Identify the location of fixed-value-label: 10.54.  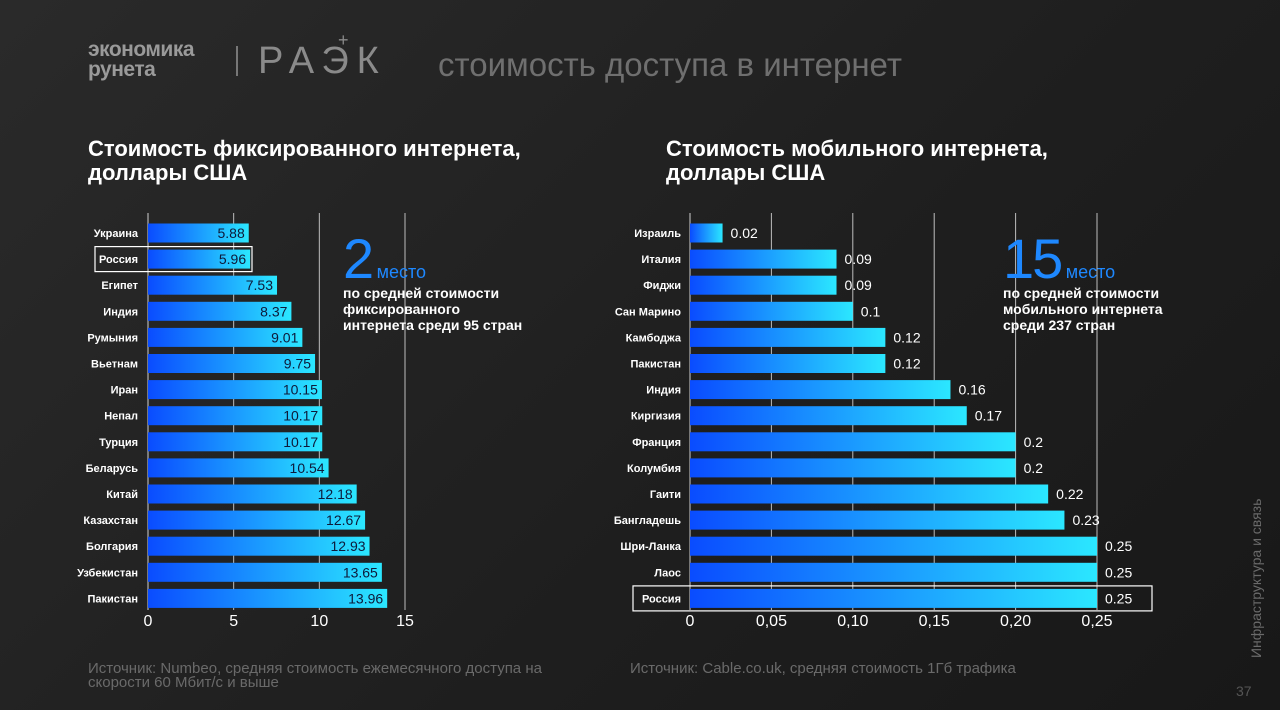
(307, 468).